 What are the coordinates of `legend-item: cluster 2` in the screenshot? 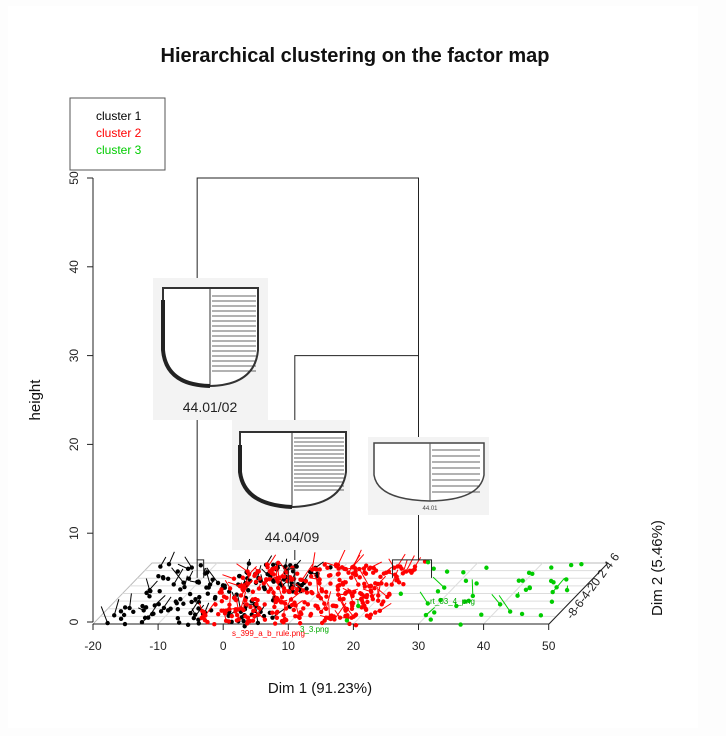 It's located at (119, 133).